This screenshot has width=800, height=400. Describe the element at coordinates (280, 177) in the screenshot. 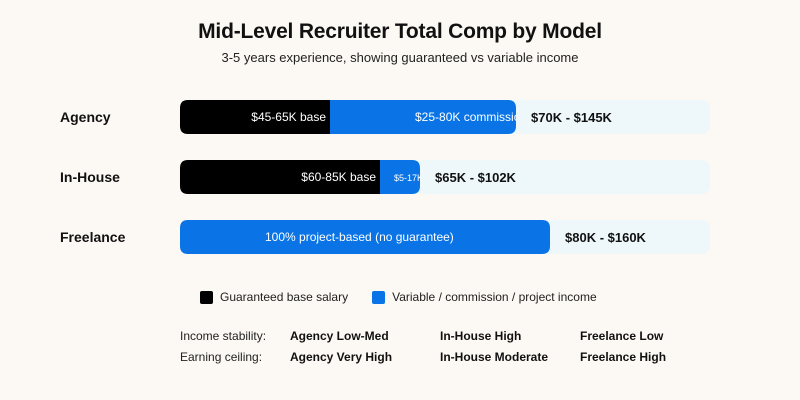

I see `bar-segment-in-house-base` at that location.